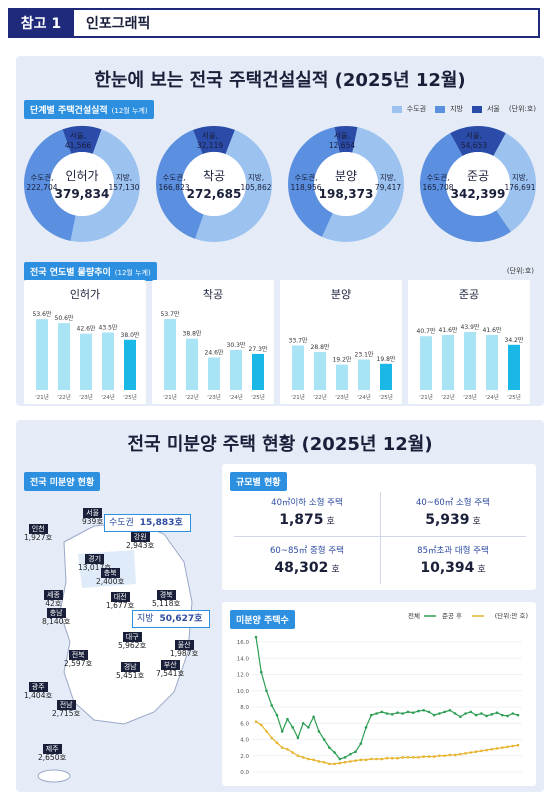  What do you see at coordinates (38, 687) in the screenshot?
I see `region-name: 광주` at bounding box center [38, 687].